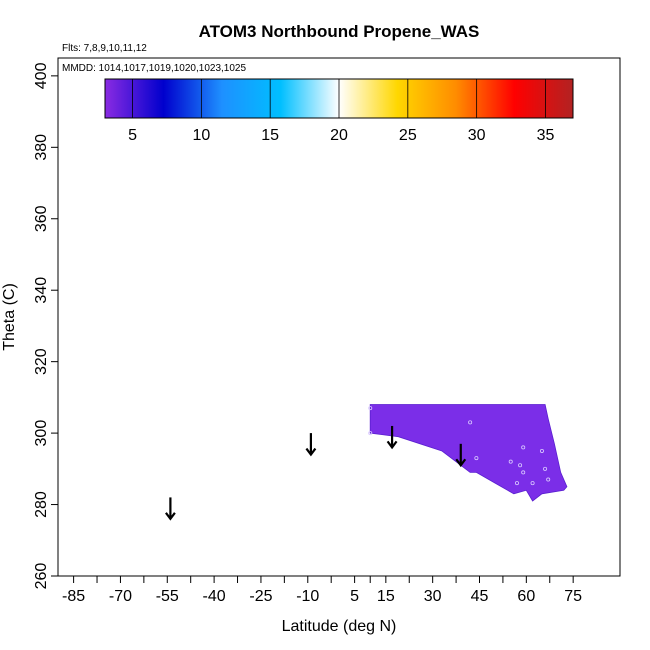 The image size is (650, 650). I want to click on y-tick-label: 280, so click(41, 504).